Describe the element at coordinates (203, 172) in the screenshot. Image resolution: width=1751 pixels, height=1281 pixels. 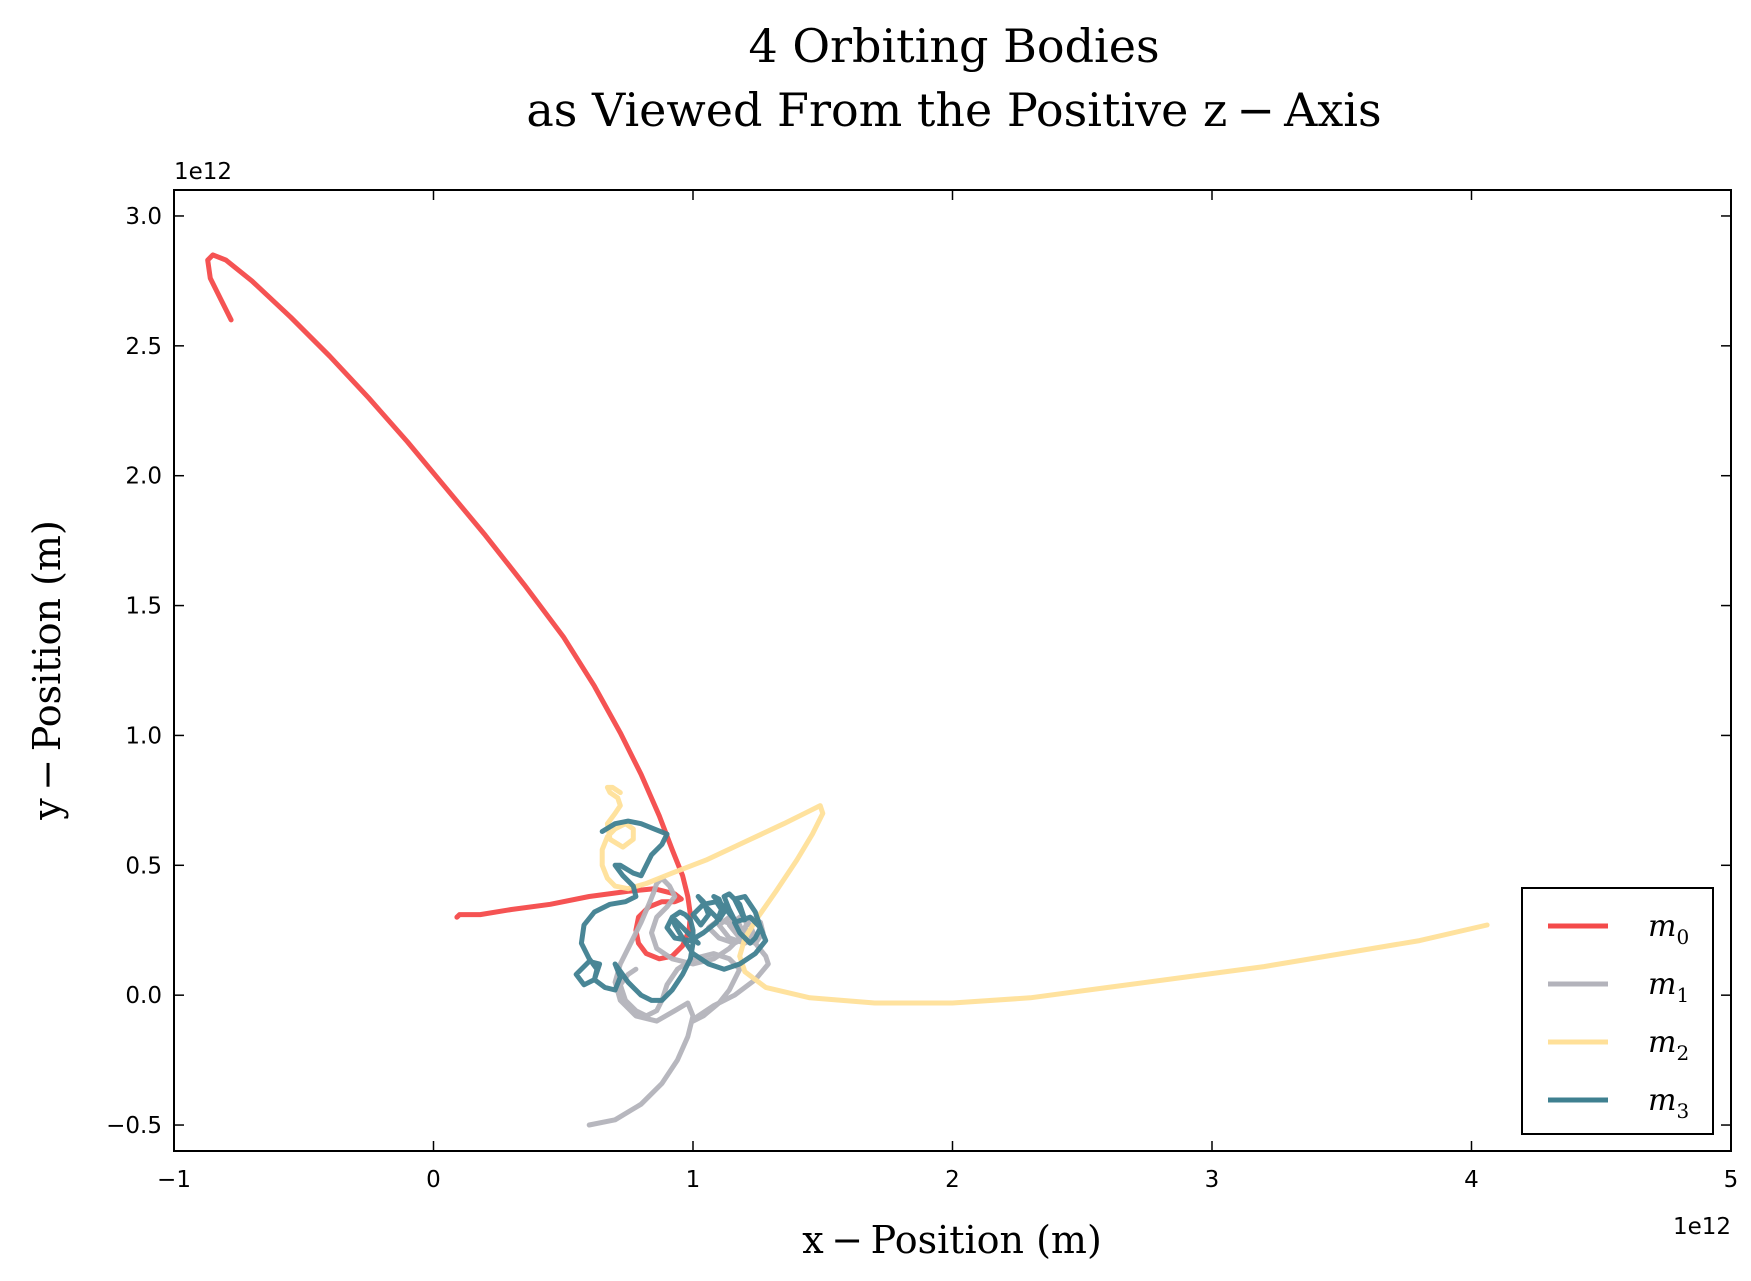
I see `y-offset-label: 1e12` at that location.